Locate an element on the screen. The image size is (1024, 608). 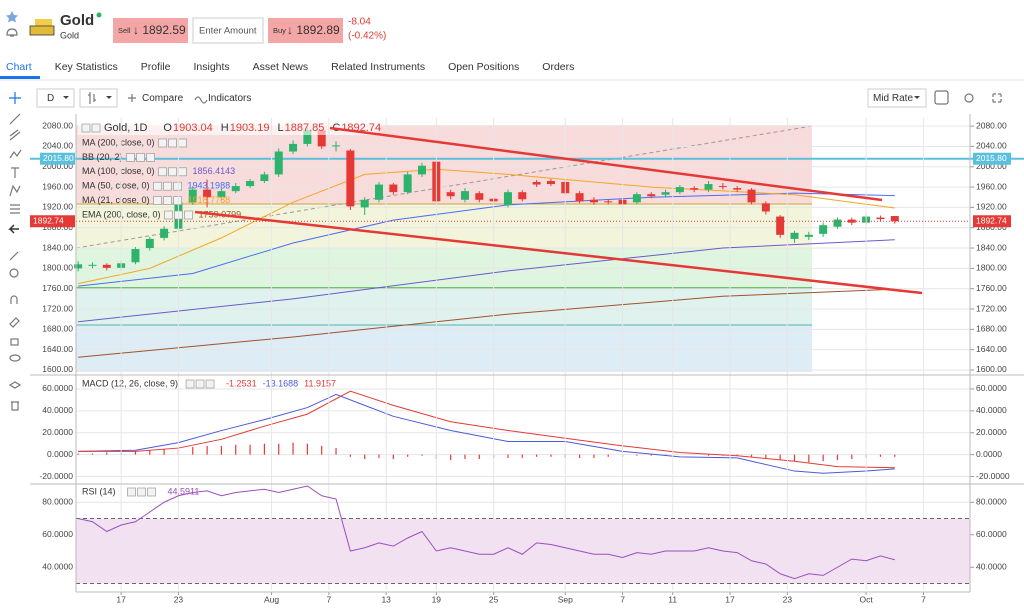
compare-button: Compare is located at coordinates (163, 98).